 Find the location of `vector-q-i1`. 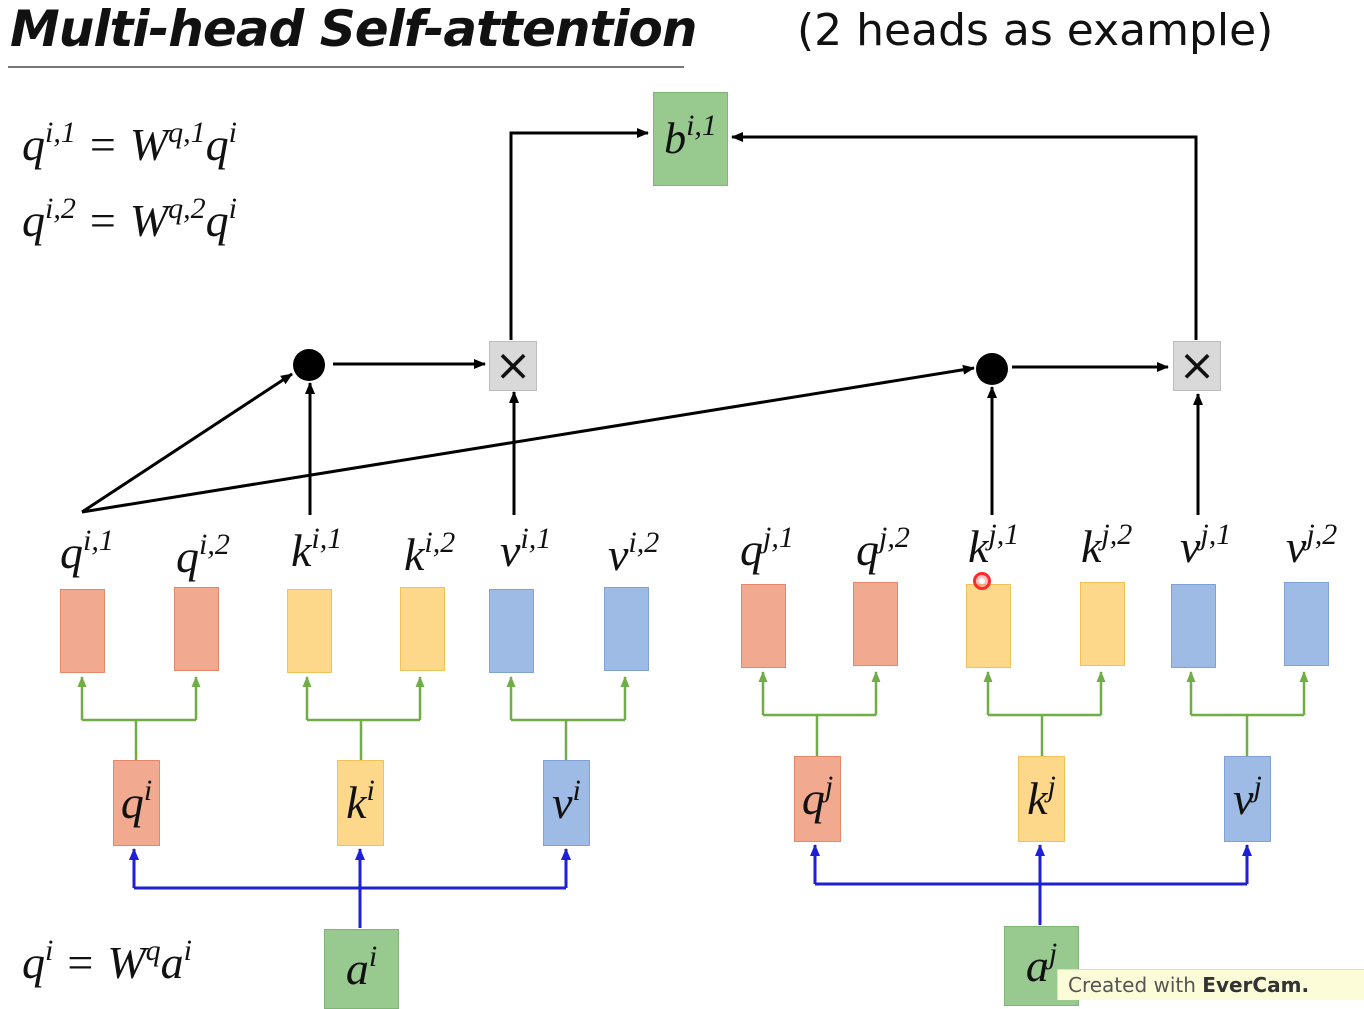

vector-q-i1 is located at coordinates (82, 631).